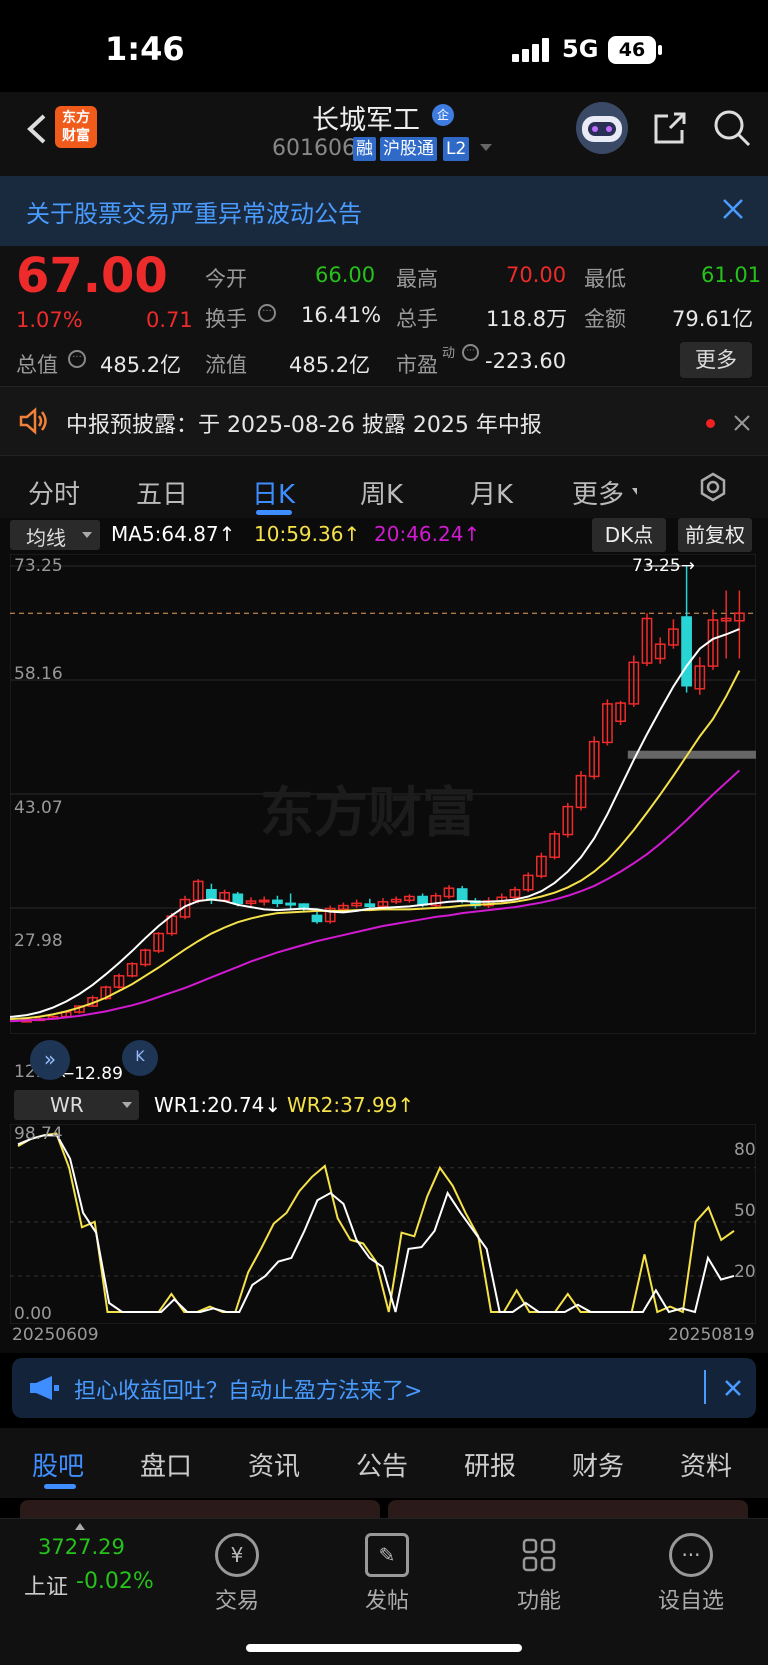 This screenshot has height=1665, width=768. What do you see at coordinates (716, 360) in the screenshot?
I see `more-button: 更多` at bounding box center [716, 360].